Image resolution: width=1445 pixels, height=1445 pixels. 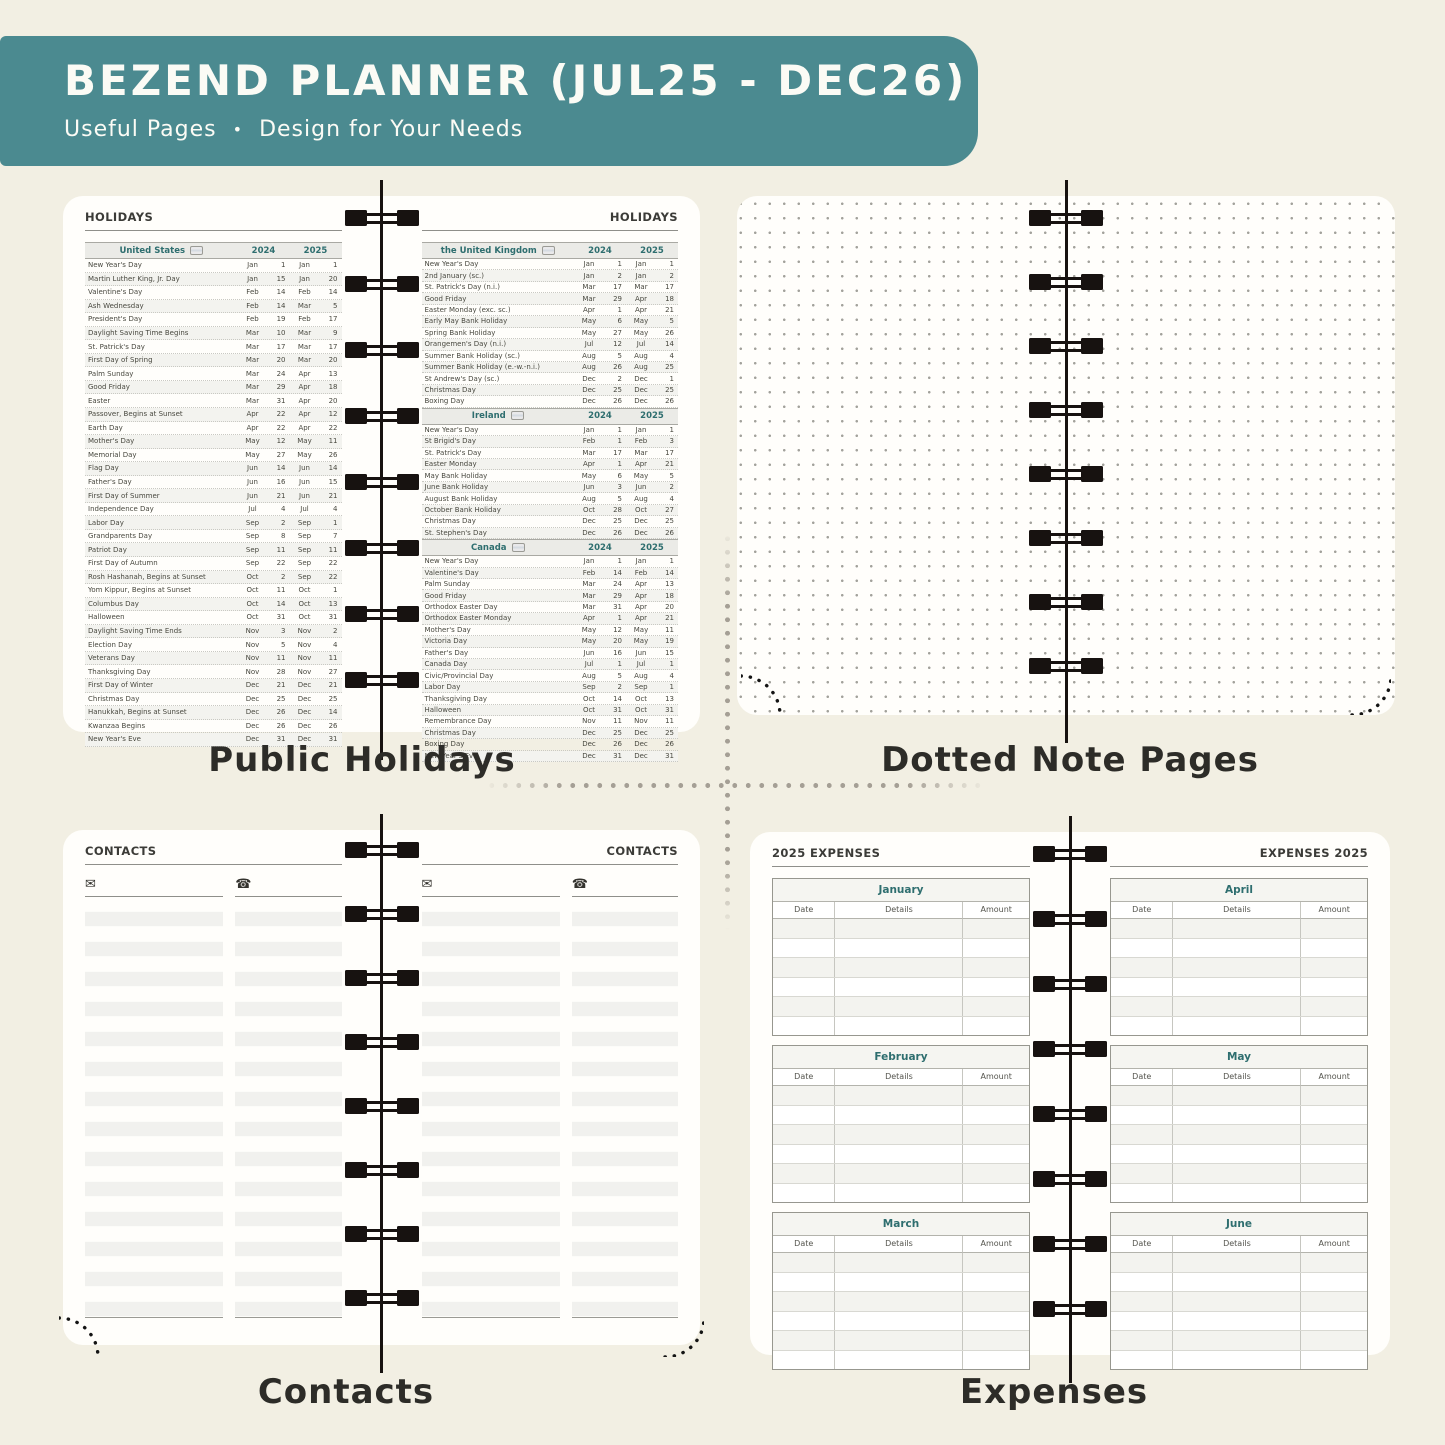 What do you see at coordinates (516, 80) in the screenshot?
I see `product-title: BEZEND PLANNER (JUL25 - DEC26)` at bounding box center [516, 80].